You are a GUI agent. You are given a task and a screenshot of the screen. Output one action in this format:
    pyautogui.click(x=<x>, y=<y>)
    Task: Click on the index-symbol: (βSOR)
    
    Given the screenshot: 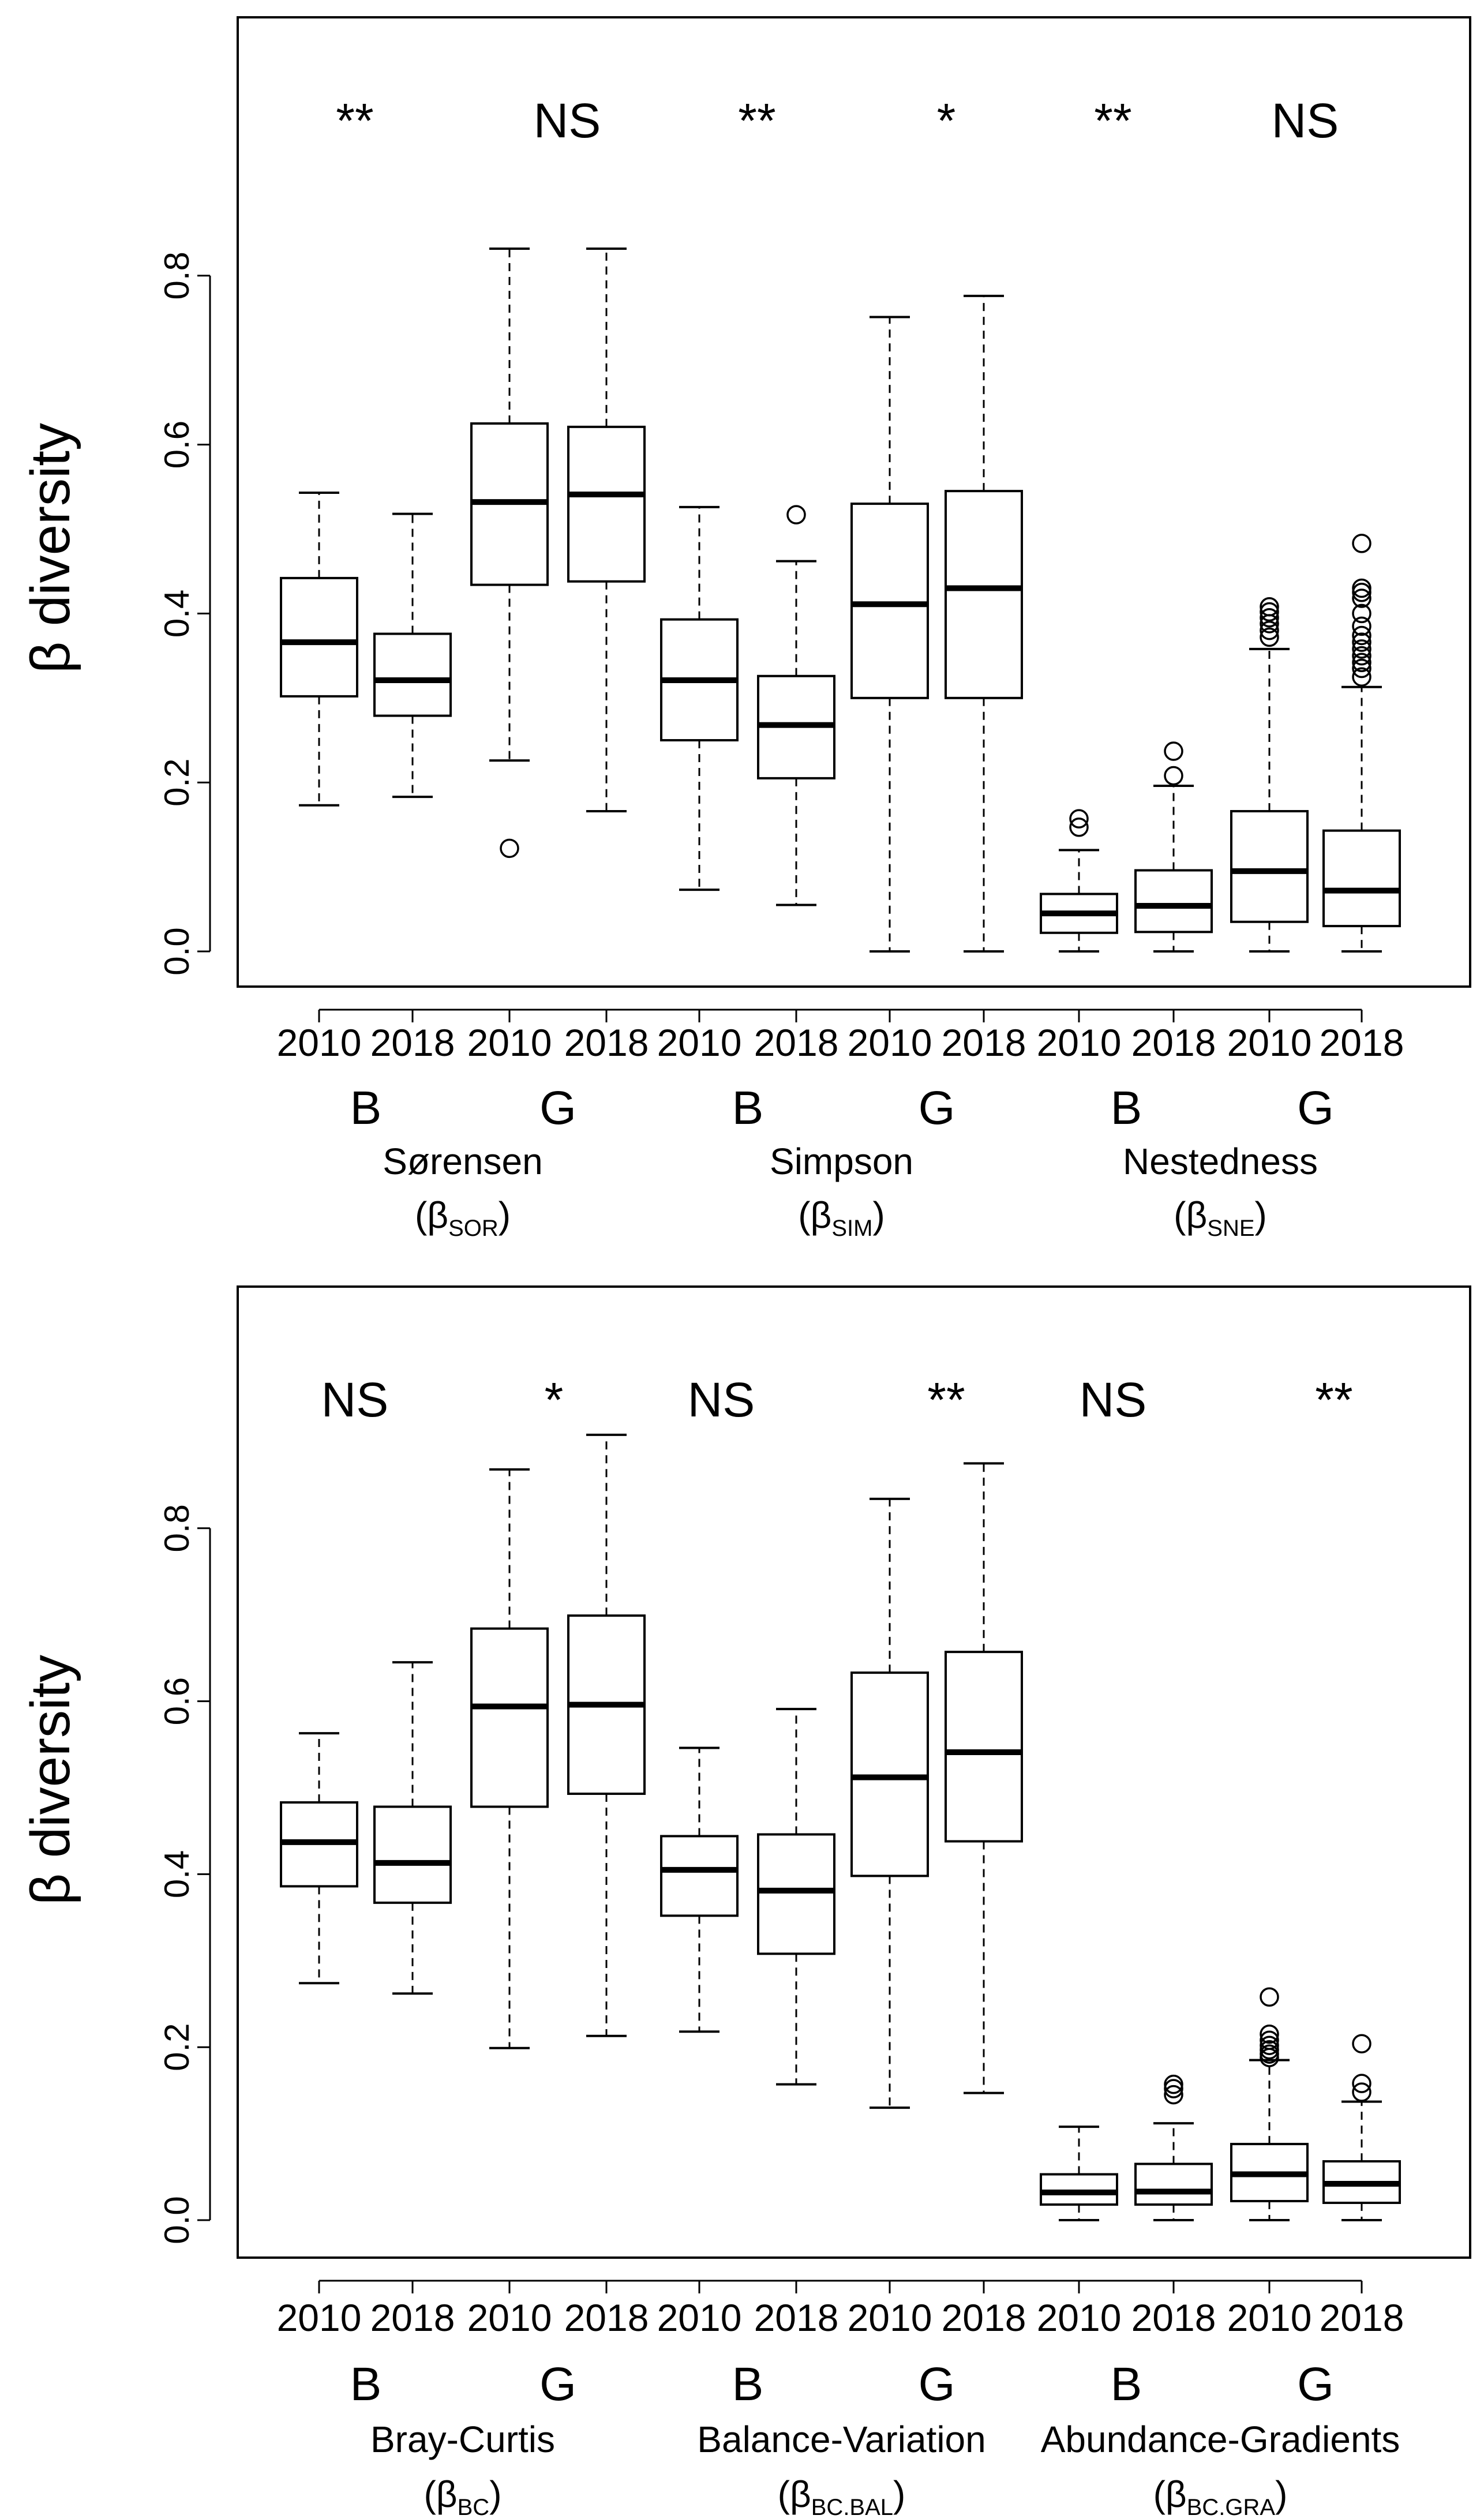 What is the action you would take?
    pyautogui.click(x=463, y=1217)
    